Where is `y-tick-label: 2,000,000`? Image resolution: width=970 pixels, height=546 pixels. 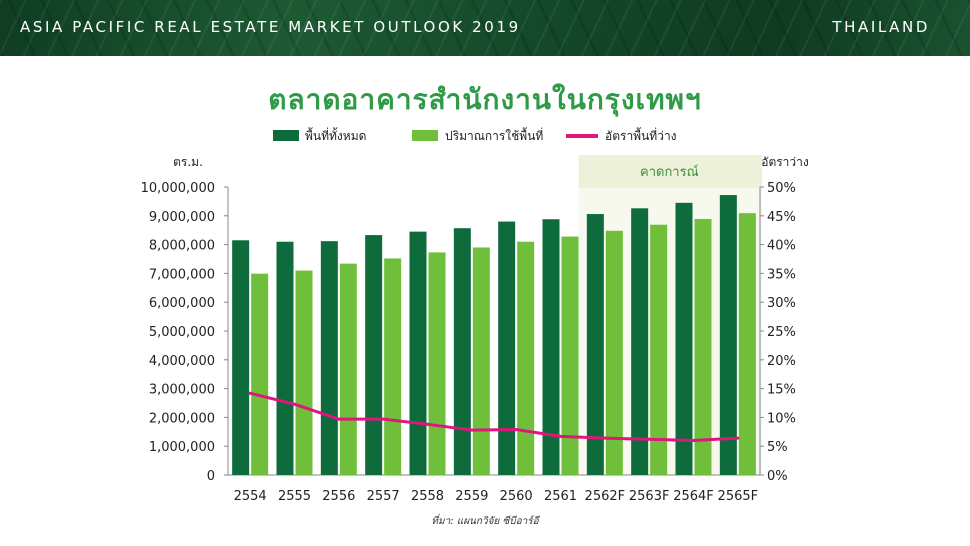
y-tick-label: 2,000,000 is located at coordinates (182, 418).